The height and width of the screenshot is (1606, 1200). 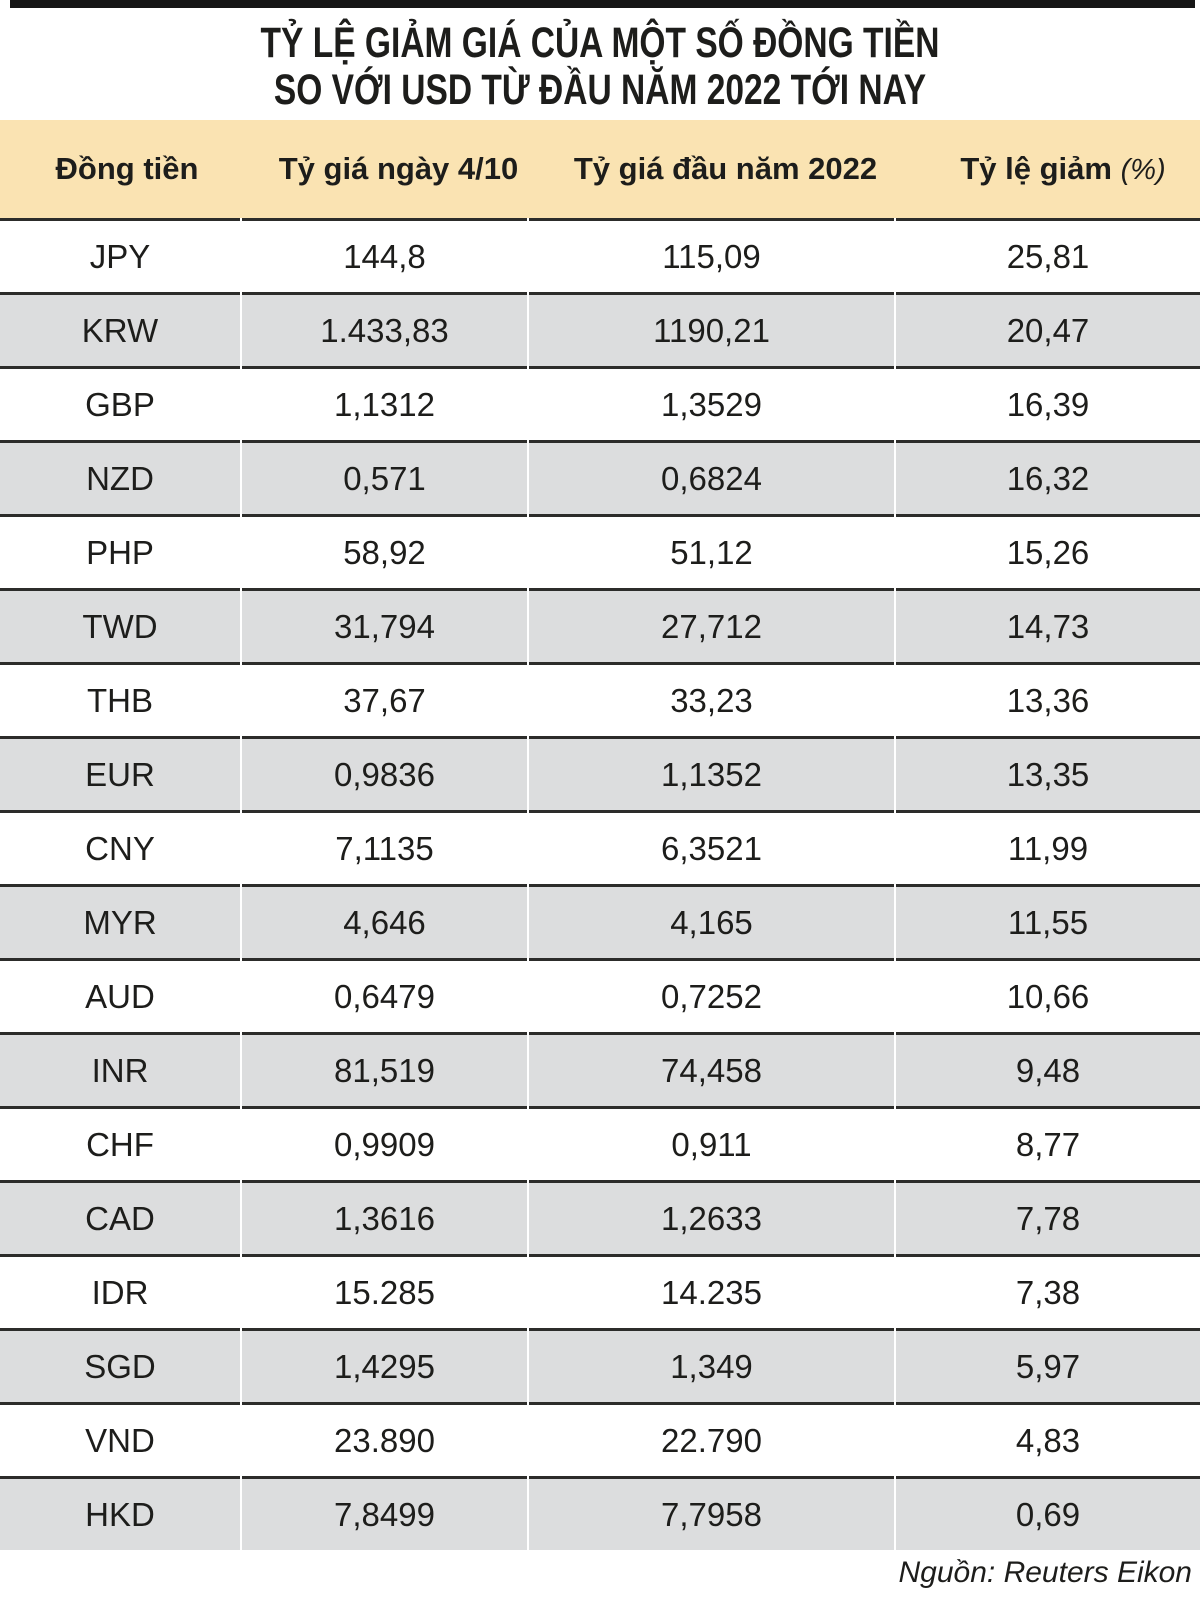 I want to click on pct-decline-cell: 20,47, so click(x=1048, y=329).